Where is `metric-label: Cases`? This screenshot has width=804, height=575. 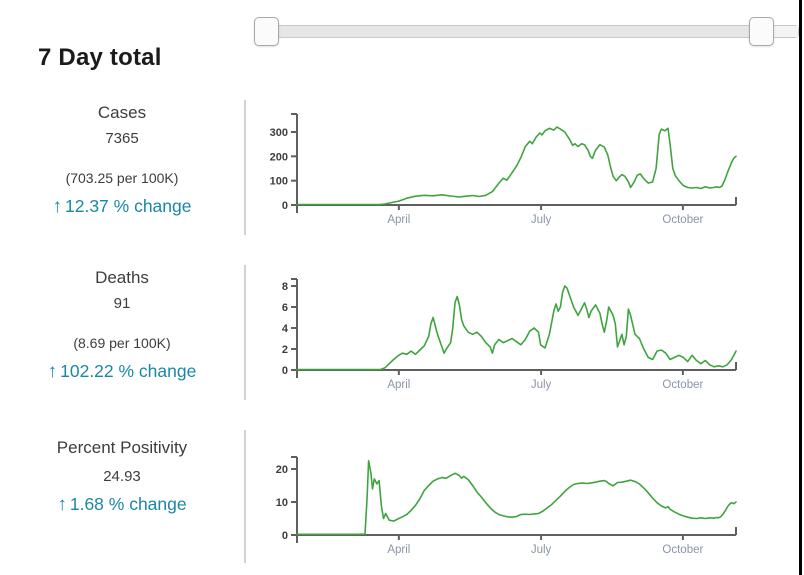
metric-label: Cases is located at coordinates (122, 112).